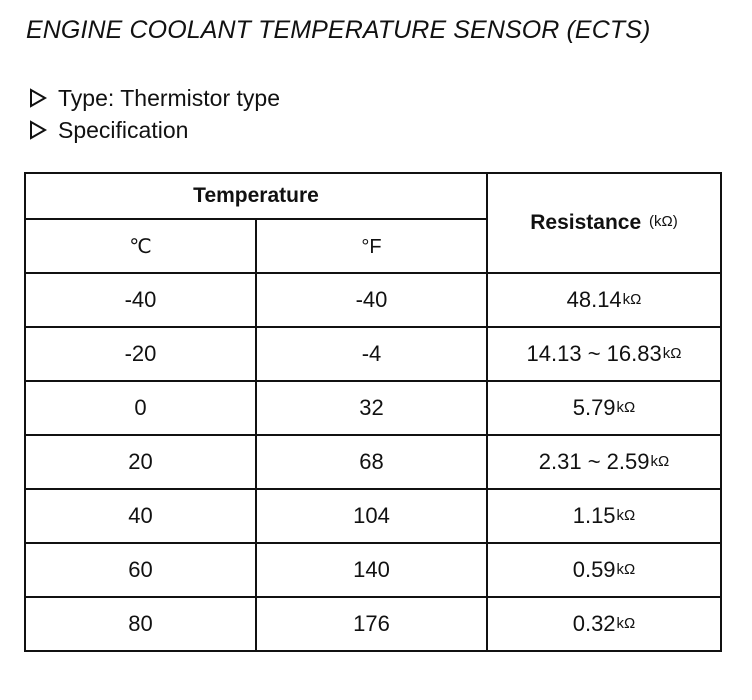 This screenshot has height=700, width=752. What do you see at coordinates (594, 299) in the screenshot?
I see `resistance-value: 48.14` at bounding box center [594, 299].